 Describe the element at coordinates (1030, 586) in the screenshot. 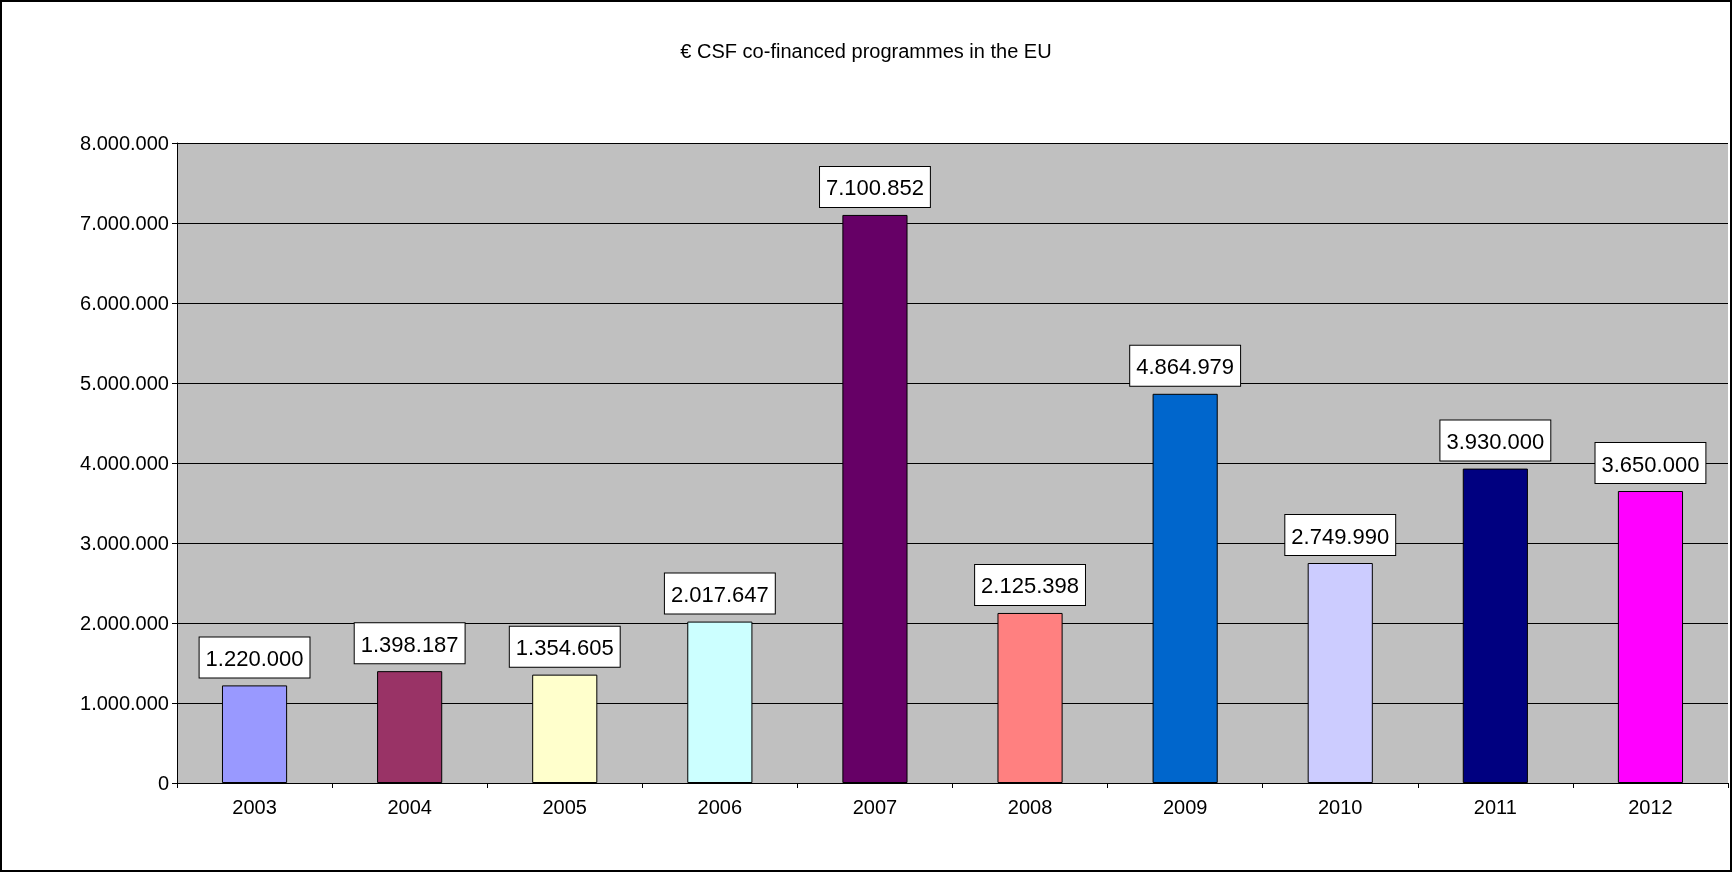

I see `data-label: 2.125.398` at that location.